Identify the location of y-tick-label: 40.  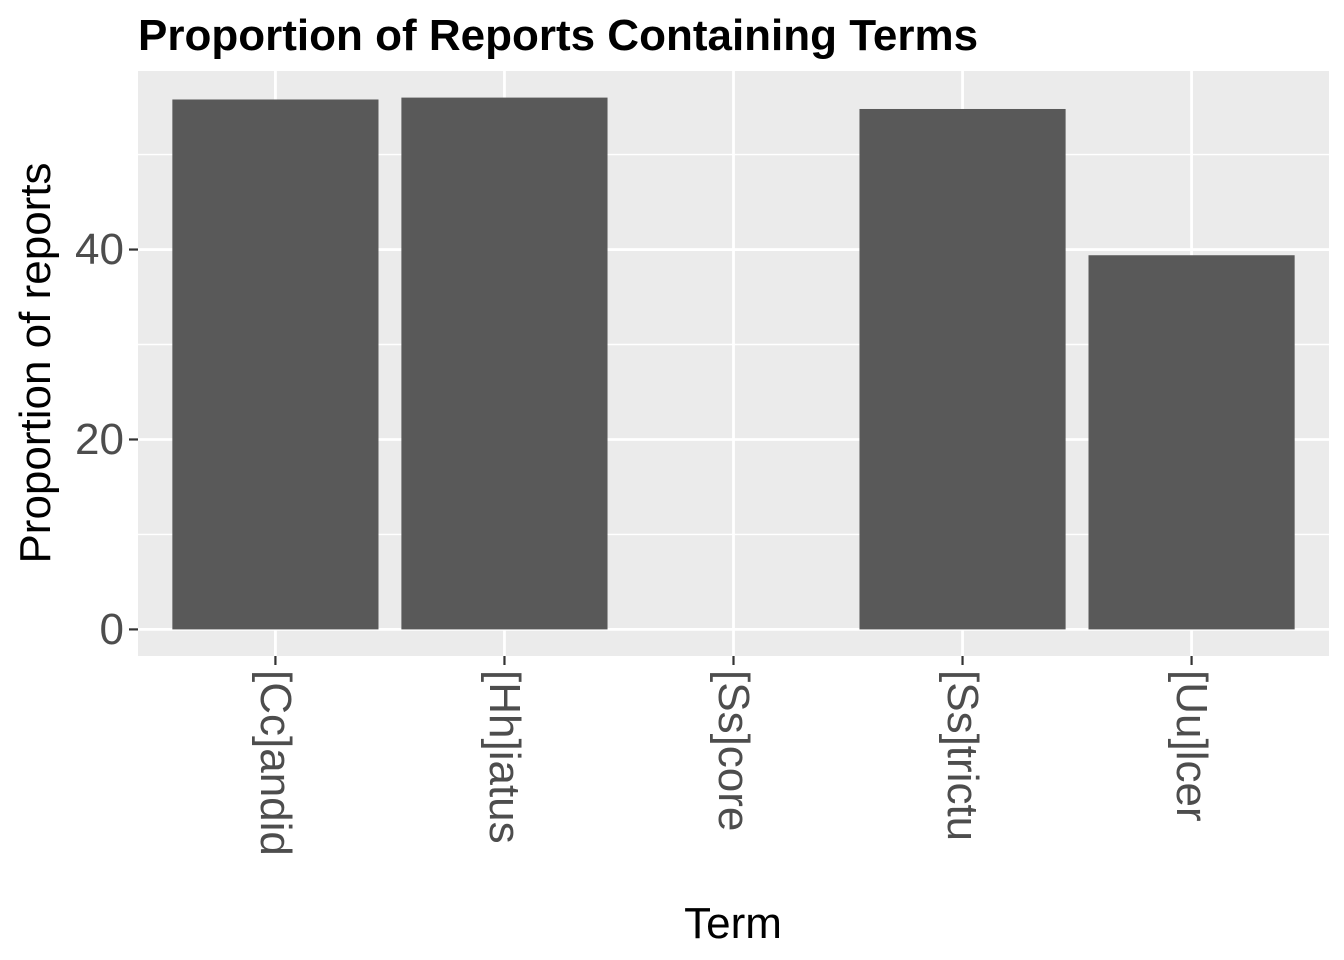
(99, 249).